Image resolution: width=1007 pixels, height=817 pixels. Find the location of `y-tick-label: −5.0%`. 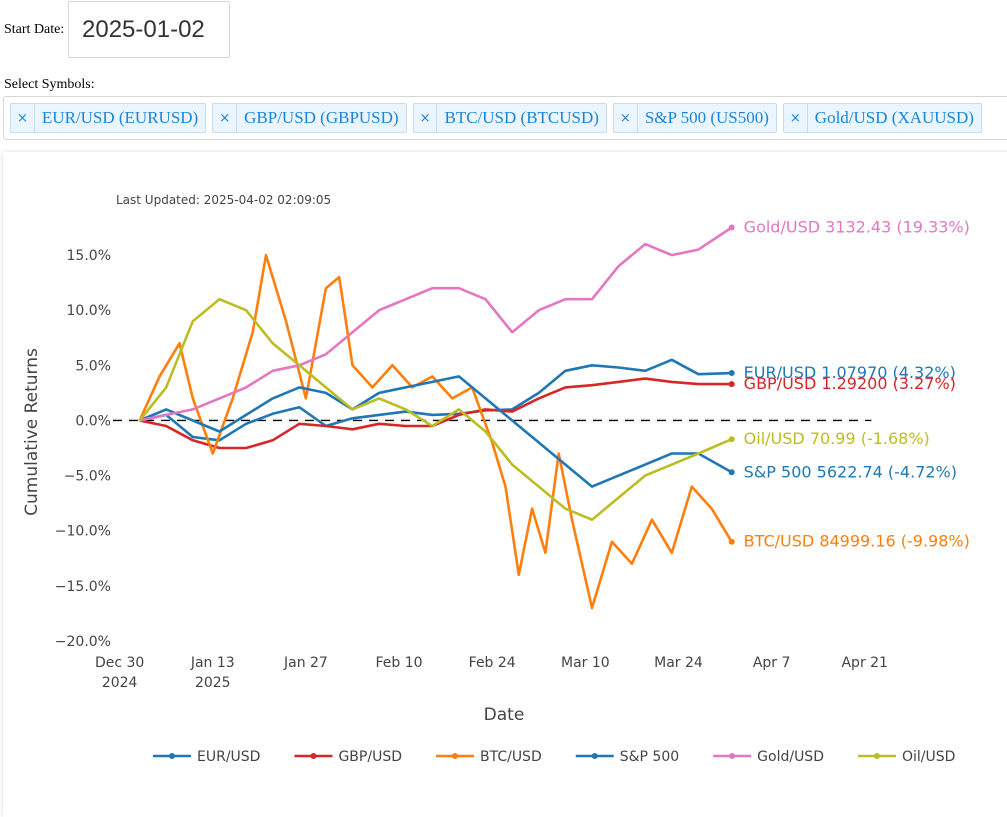

y-tick-label: −5.0% is located at coordinates (87, 477).